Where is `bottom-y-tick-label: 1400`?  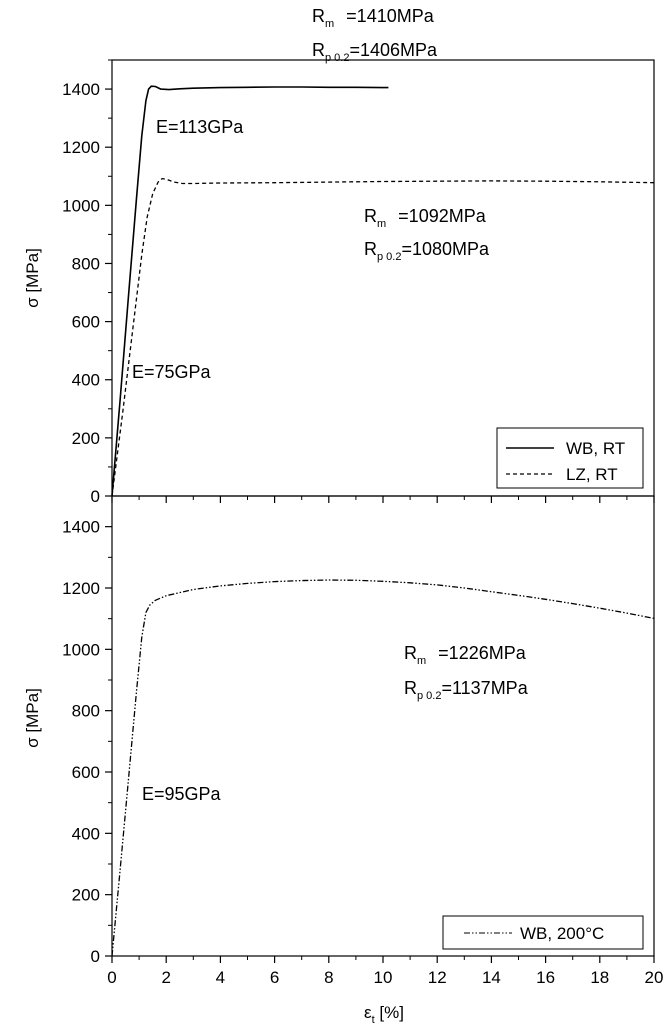 bottom-y-tick-label: 1400 is located at coordinates (81, 527).